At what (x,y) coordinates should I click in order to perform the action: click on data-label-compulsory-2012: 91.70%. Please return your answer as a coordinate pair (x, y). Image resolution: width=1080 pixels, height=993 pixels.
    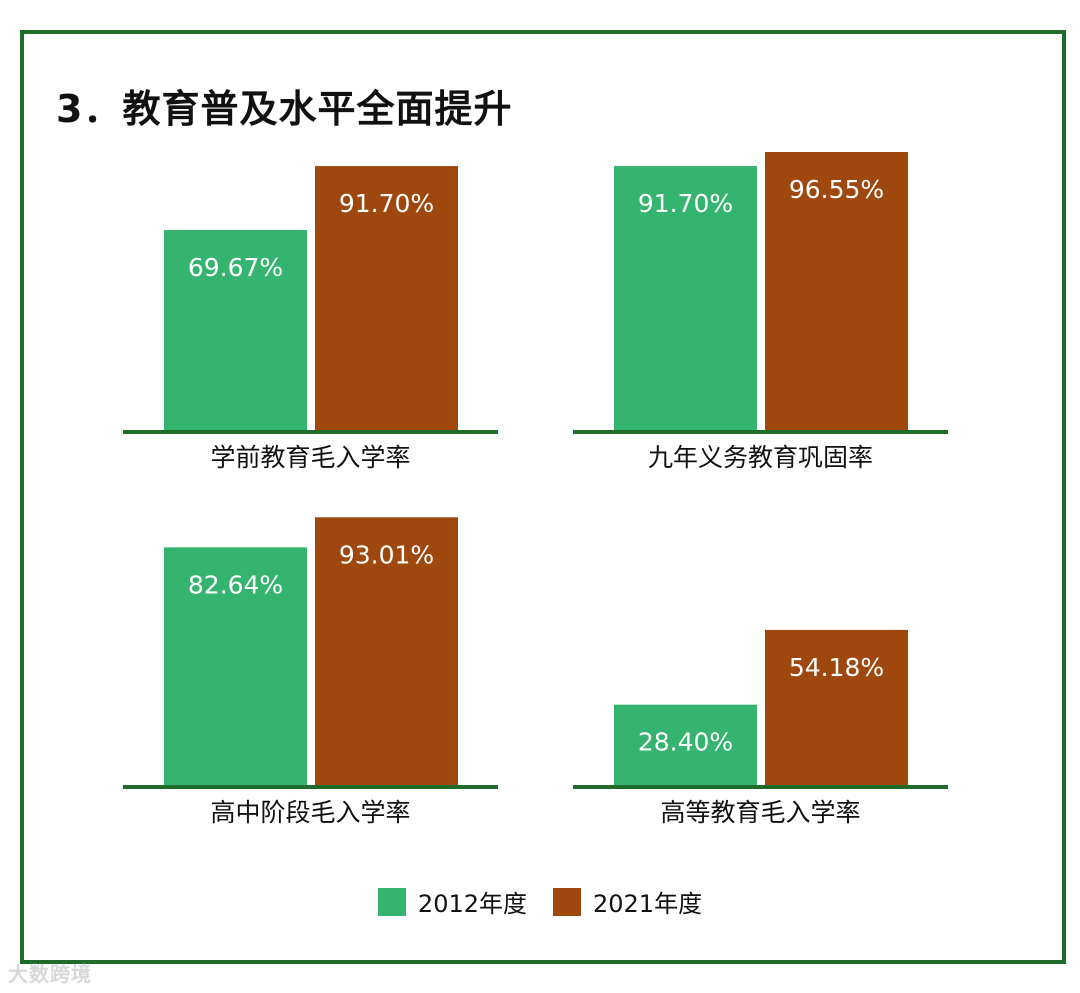
    Looking at the image, I should click on (685, 203).